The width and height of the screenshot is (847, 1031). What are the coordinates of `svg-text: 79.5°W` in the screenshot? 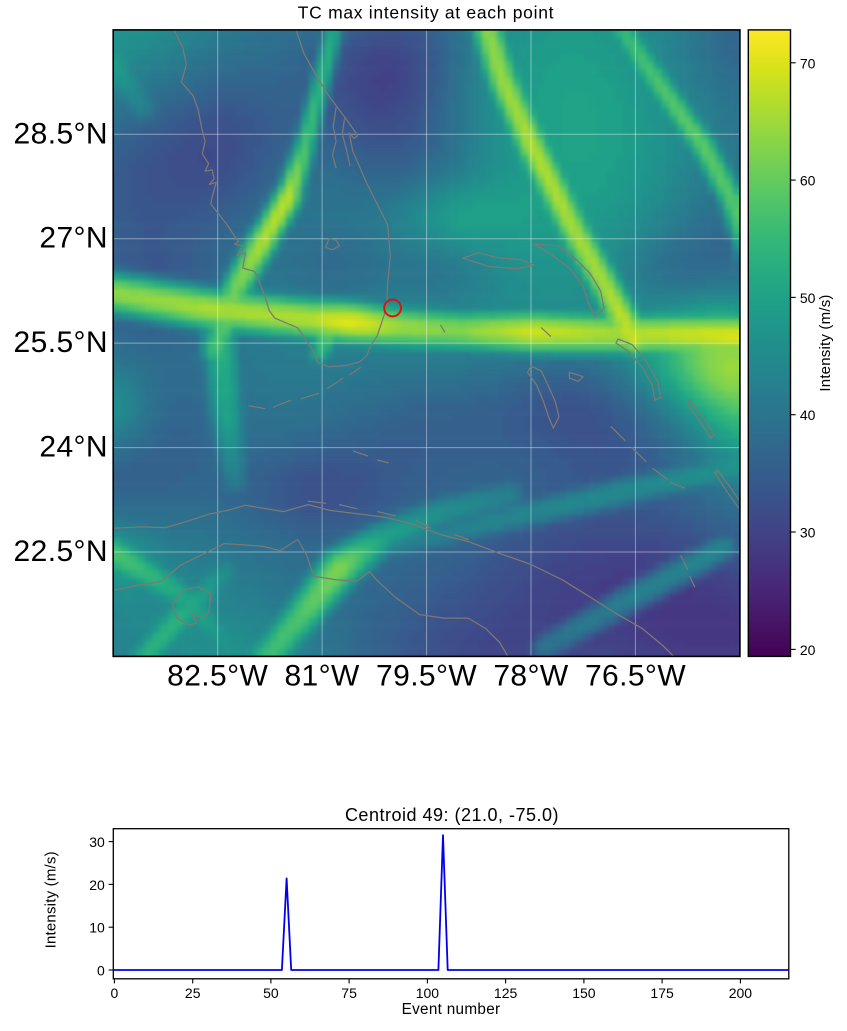 It's located at (426, 676).